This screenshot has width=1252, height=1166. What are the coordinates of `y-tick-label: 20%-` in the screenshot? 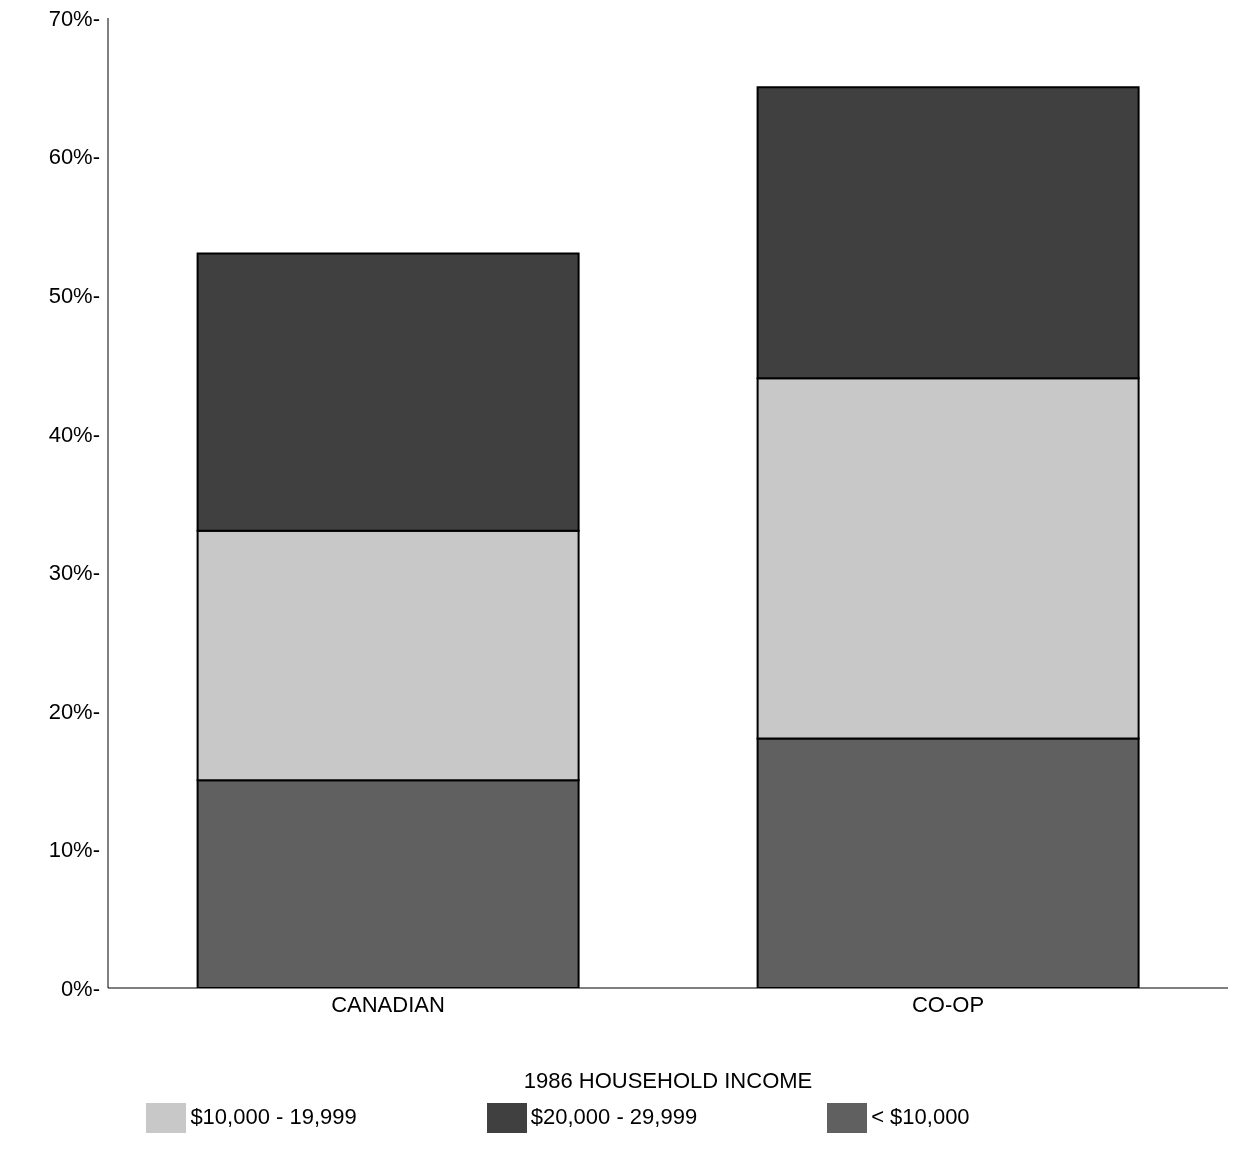 It's located at (74, 711).